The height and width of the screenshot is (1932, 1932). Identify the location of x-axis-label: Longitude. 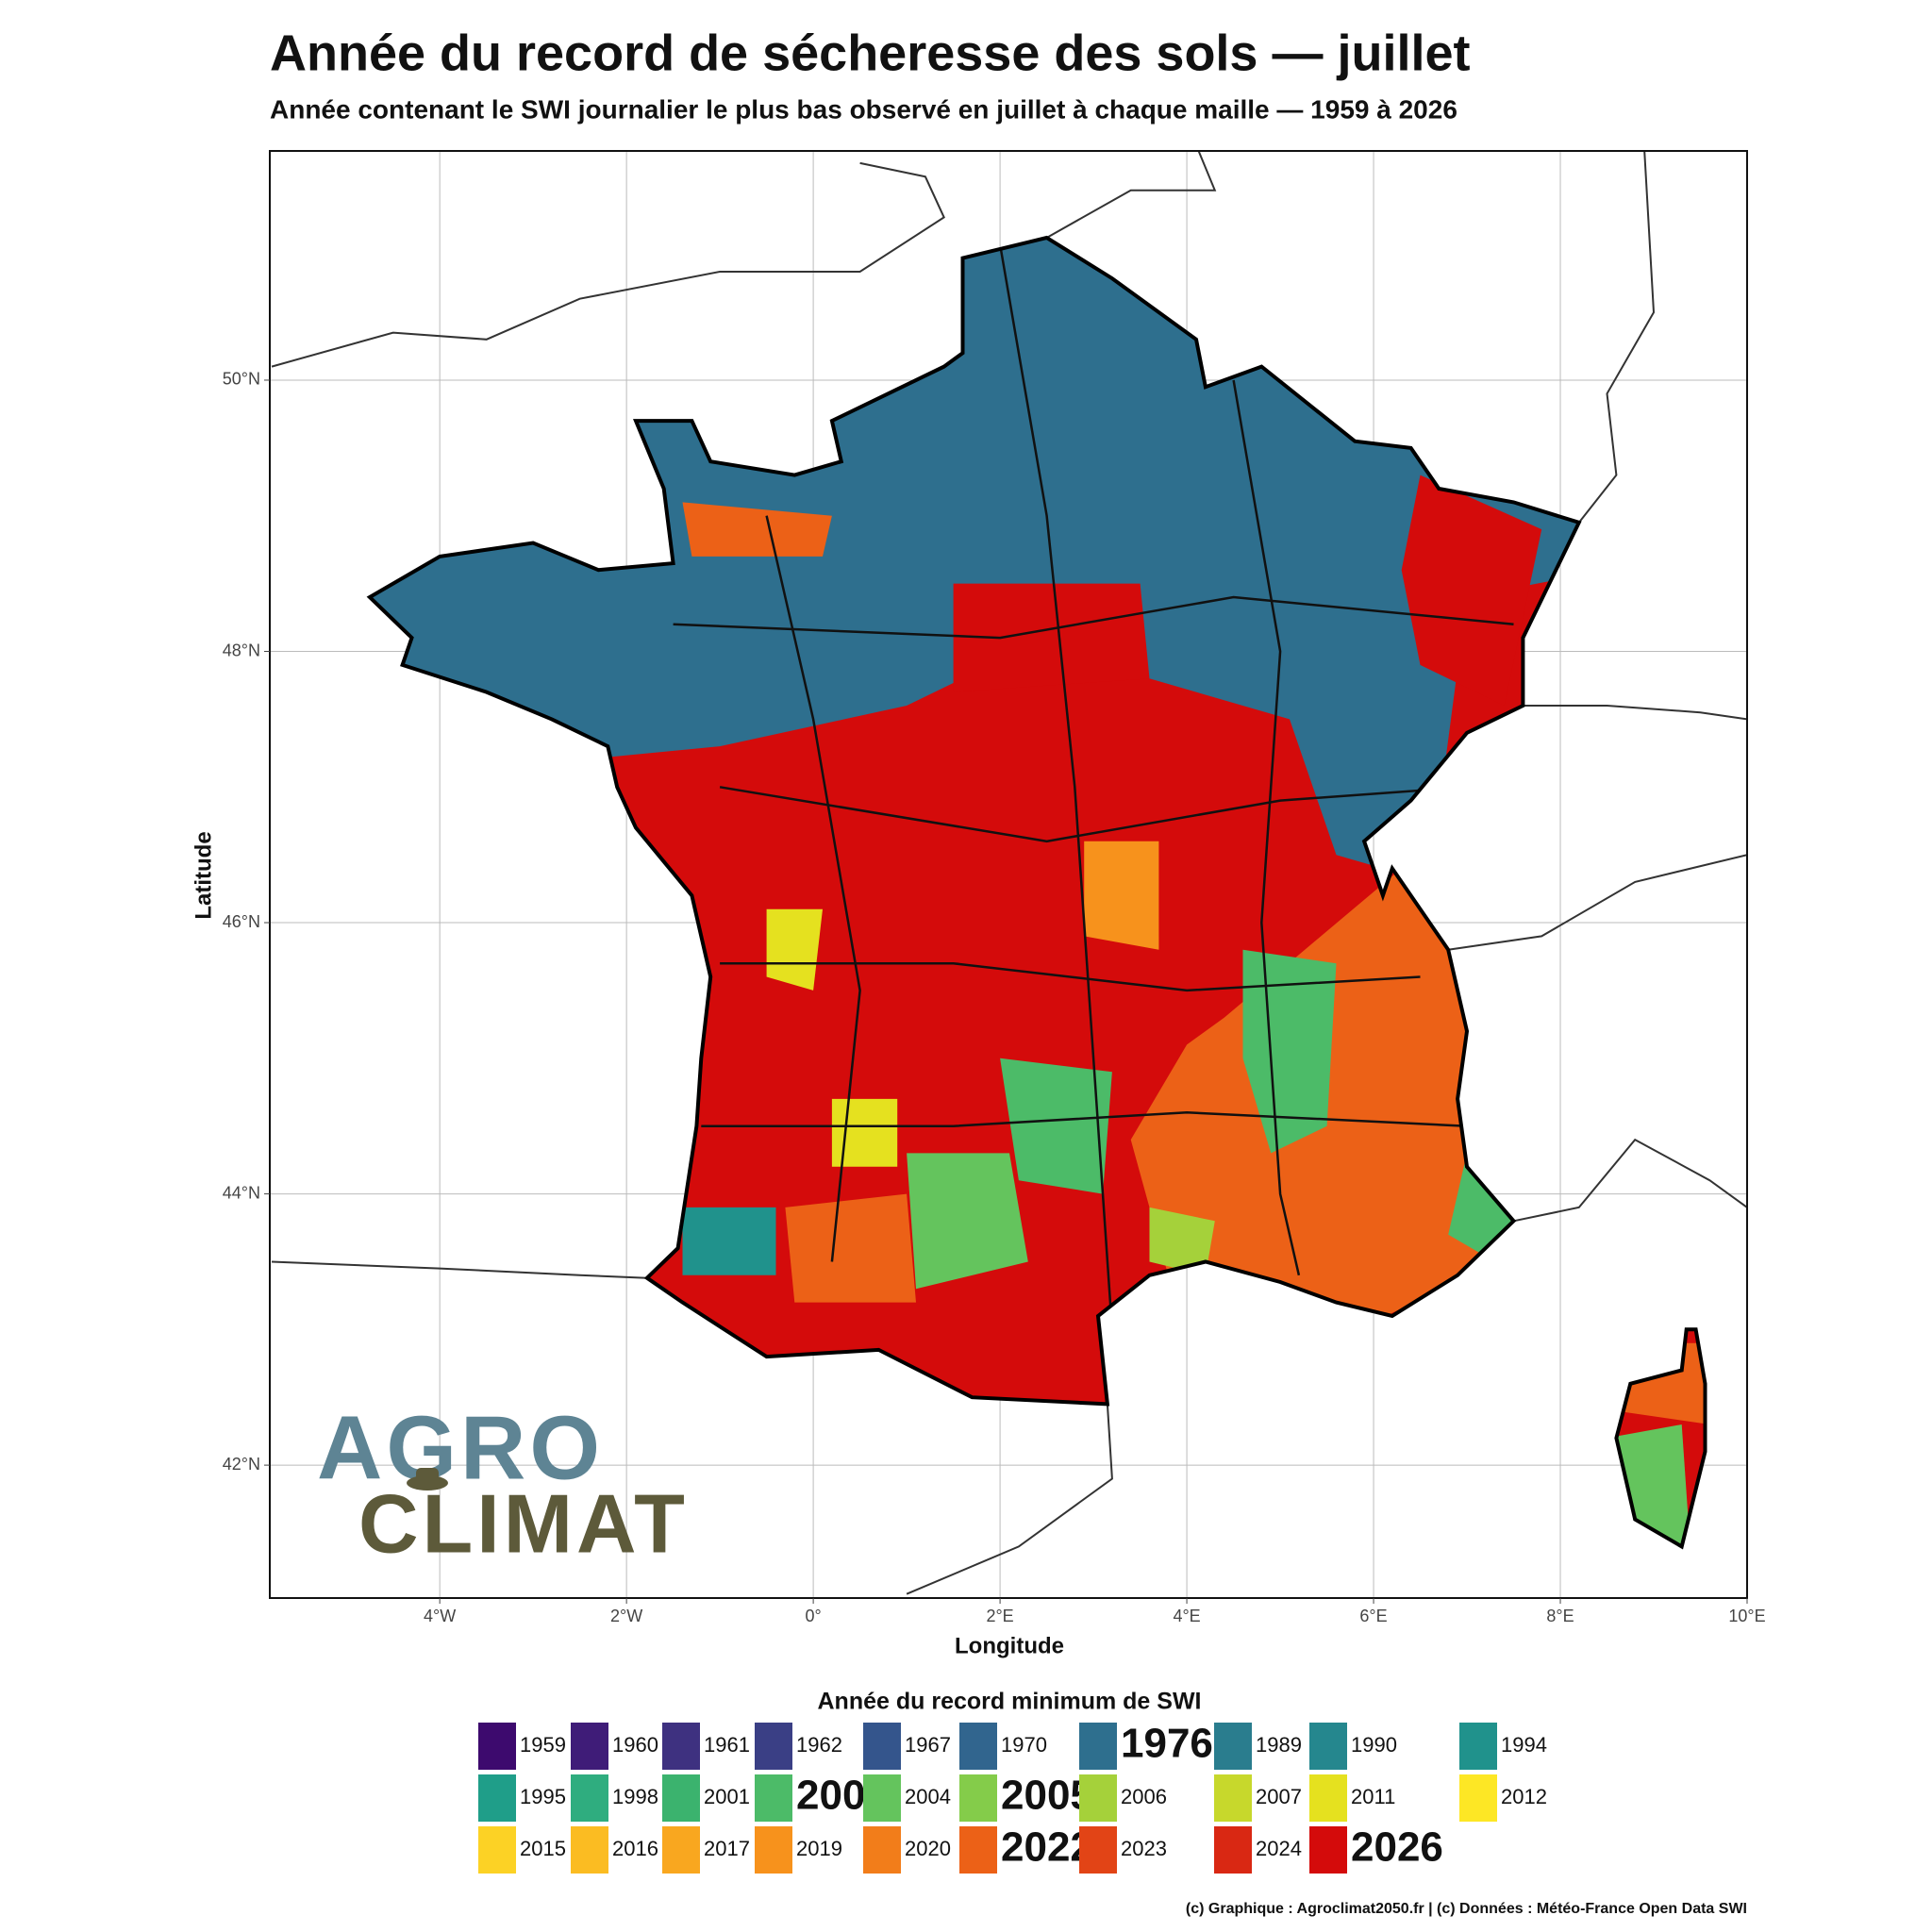
(1010, 1645).